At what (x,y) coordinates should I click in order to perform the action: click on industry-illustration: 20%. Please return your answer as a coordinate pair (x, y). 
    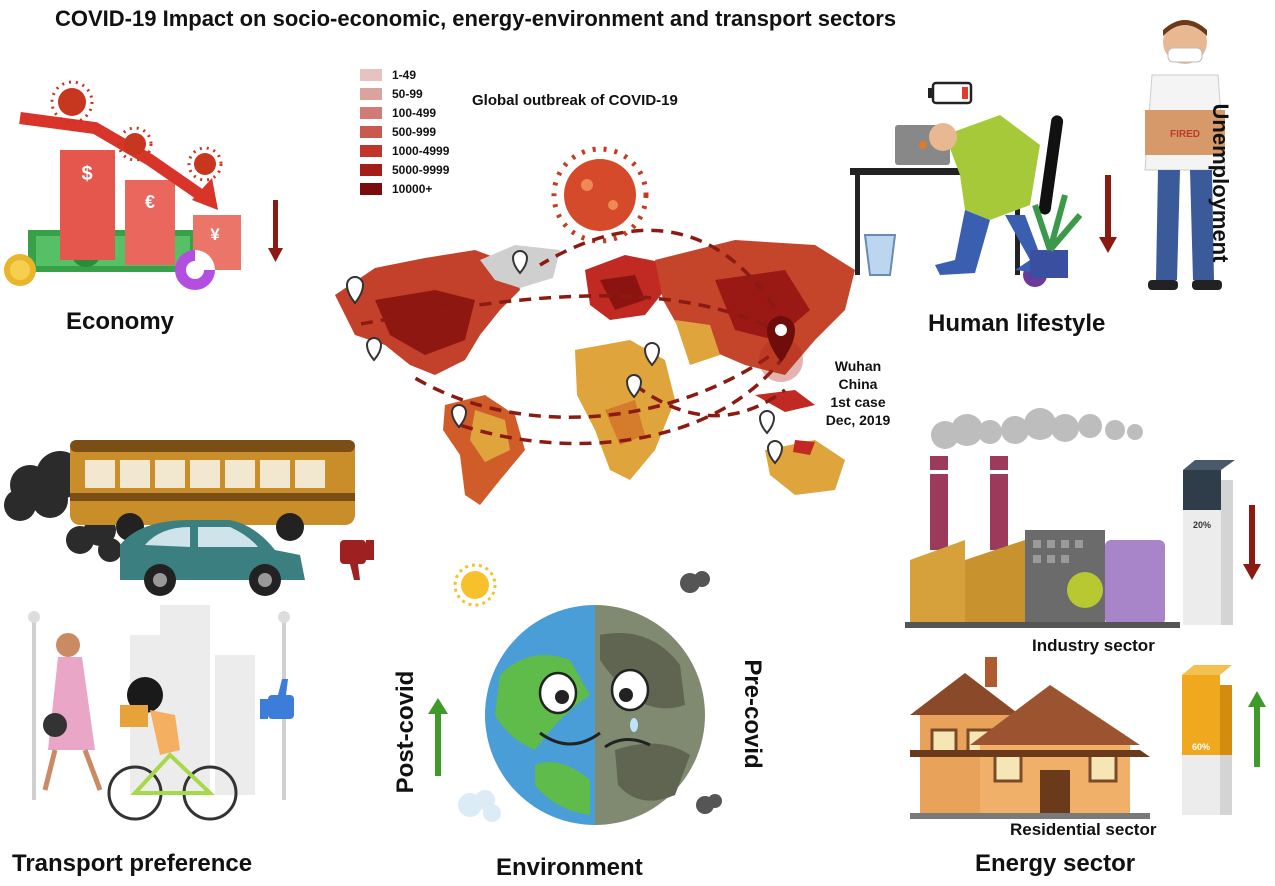
    Looking at the image, I should click on (1083, 518).